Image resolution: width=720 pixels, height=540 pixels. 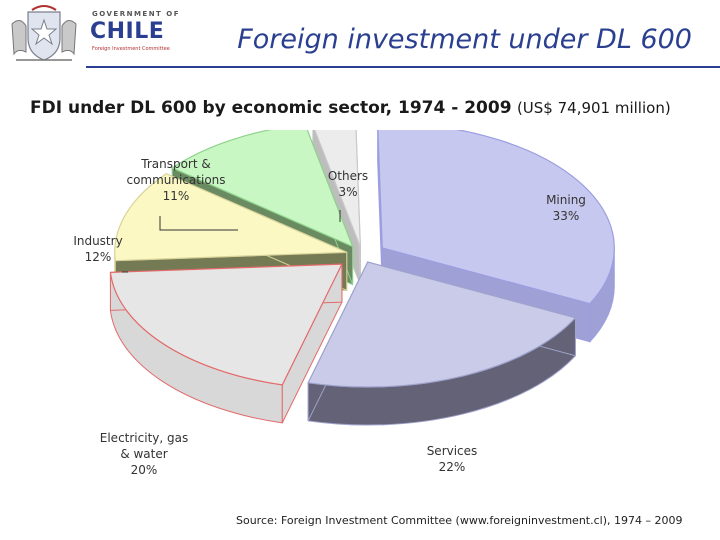 What do you see at coordinates (496, 217) in the screenshot?
I see `slice-top-mining` at bounding box center [496, 217].